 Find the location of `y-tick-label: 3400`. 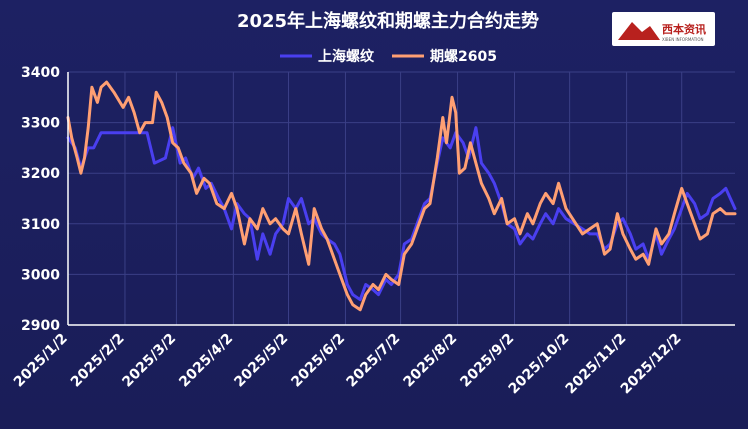

y-tick-label: 3400 is located at coordinates (40, 73).